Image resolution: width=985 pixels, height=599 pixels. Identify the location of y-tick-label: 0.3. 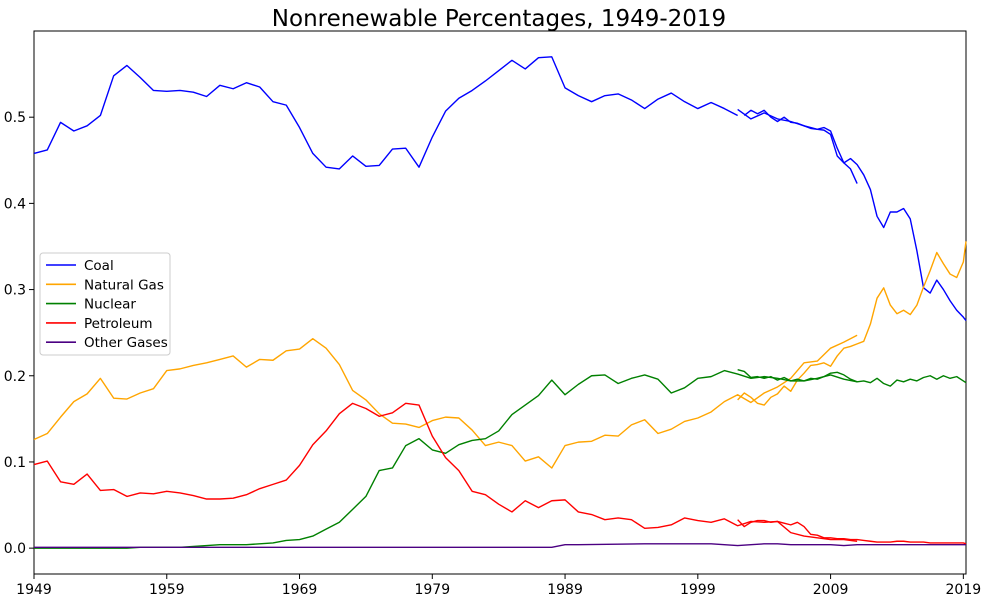
(15, 291).